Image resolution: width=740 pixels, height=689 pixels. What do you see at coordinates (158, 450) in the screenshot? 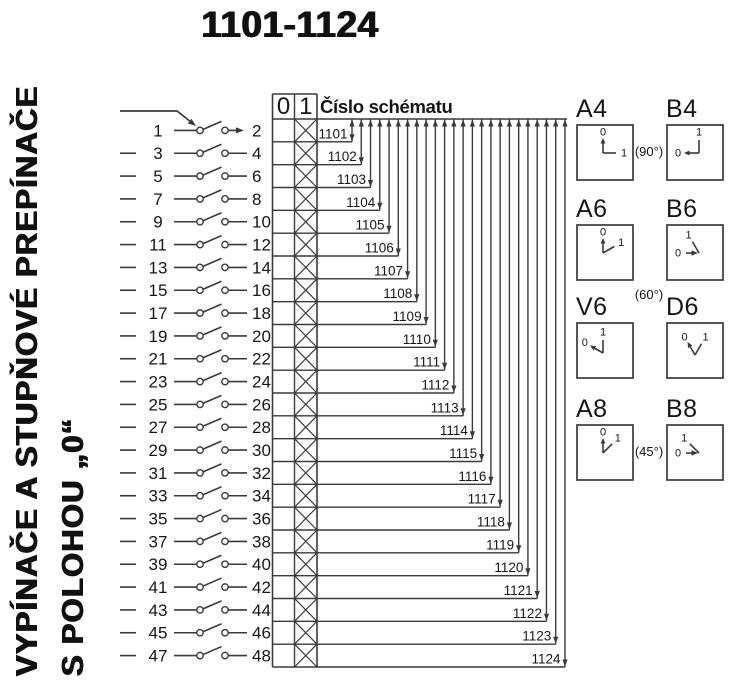
I see `left-terminal-number: 29` at bounding box center [158, 450].